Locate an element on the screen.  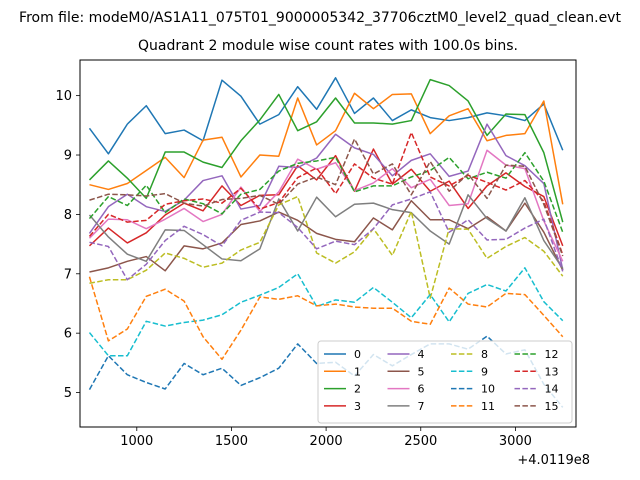
legend-label-10: 10 is located at coordinates (488, 389).